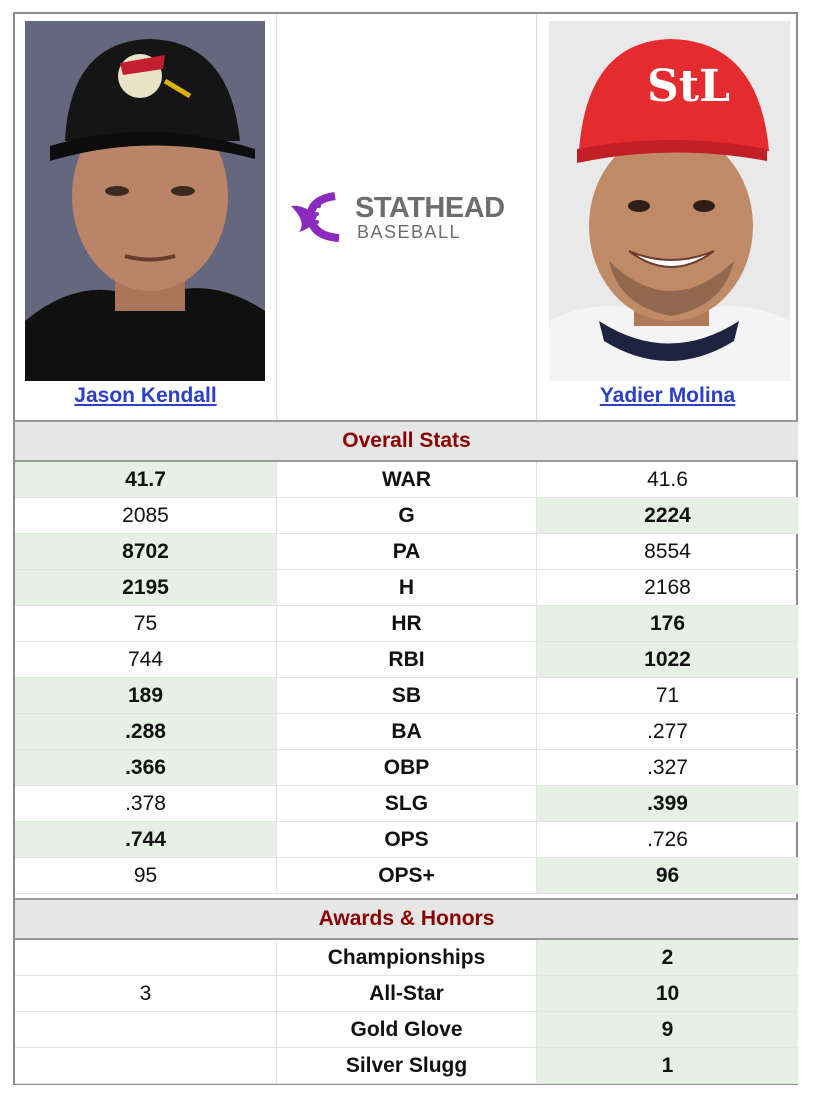 The image size is (828, 1114). What do you see at coordinates (667, 803) in the screenshot?
I see `right-player-value: .399` at bounding box center [667, 803].